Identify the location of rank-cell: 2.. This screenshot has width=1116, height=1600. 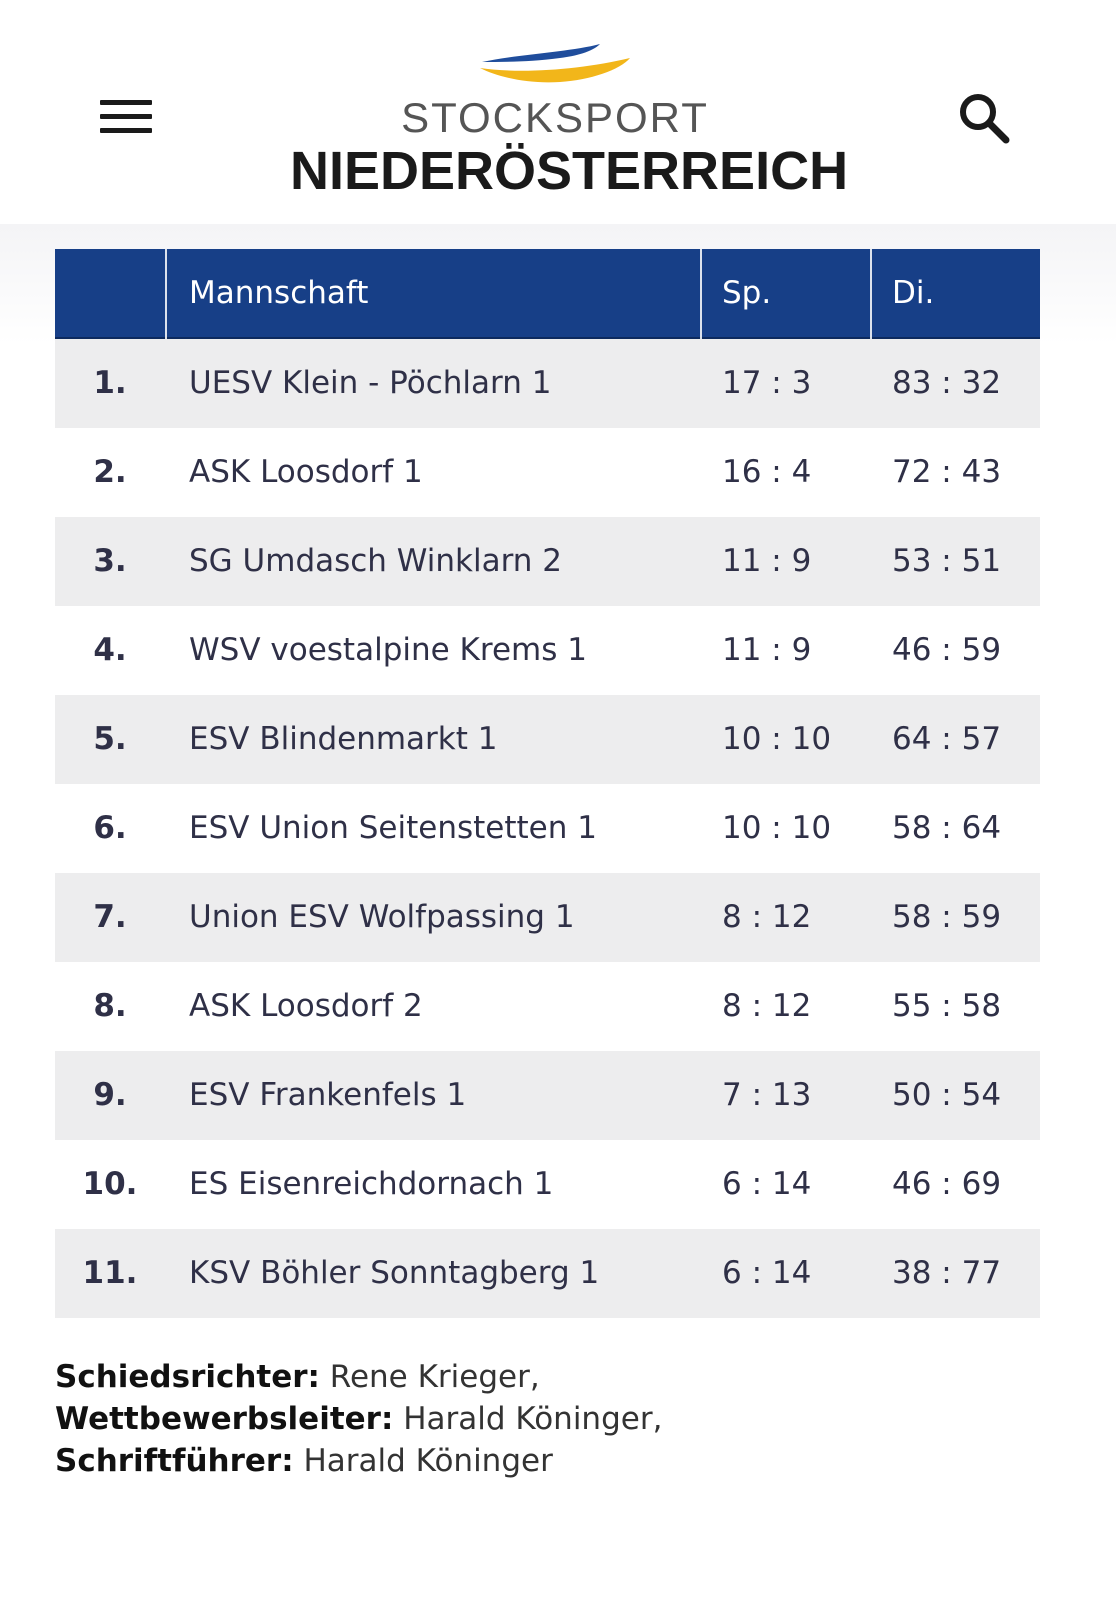
(110, 472).